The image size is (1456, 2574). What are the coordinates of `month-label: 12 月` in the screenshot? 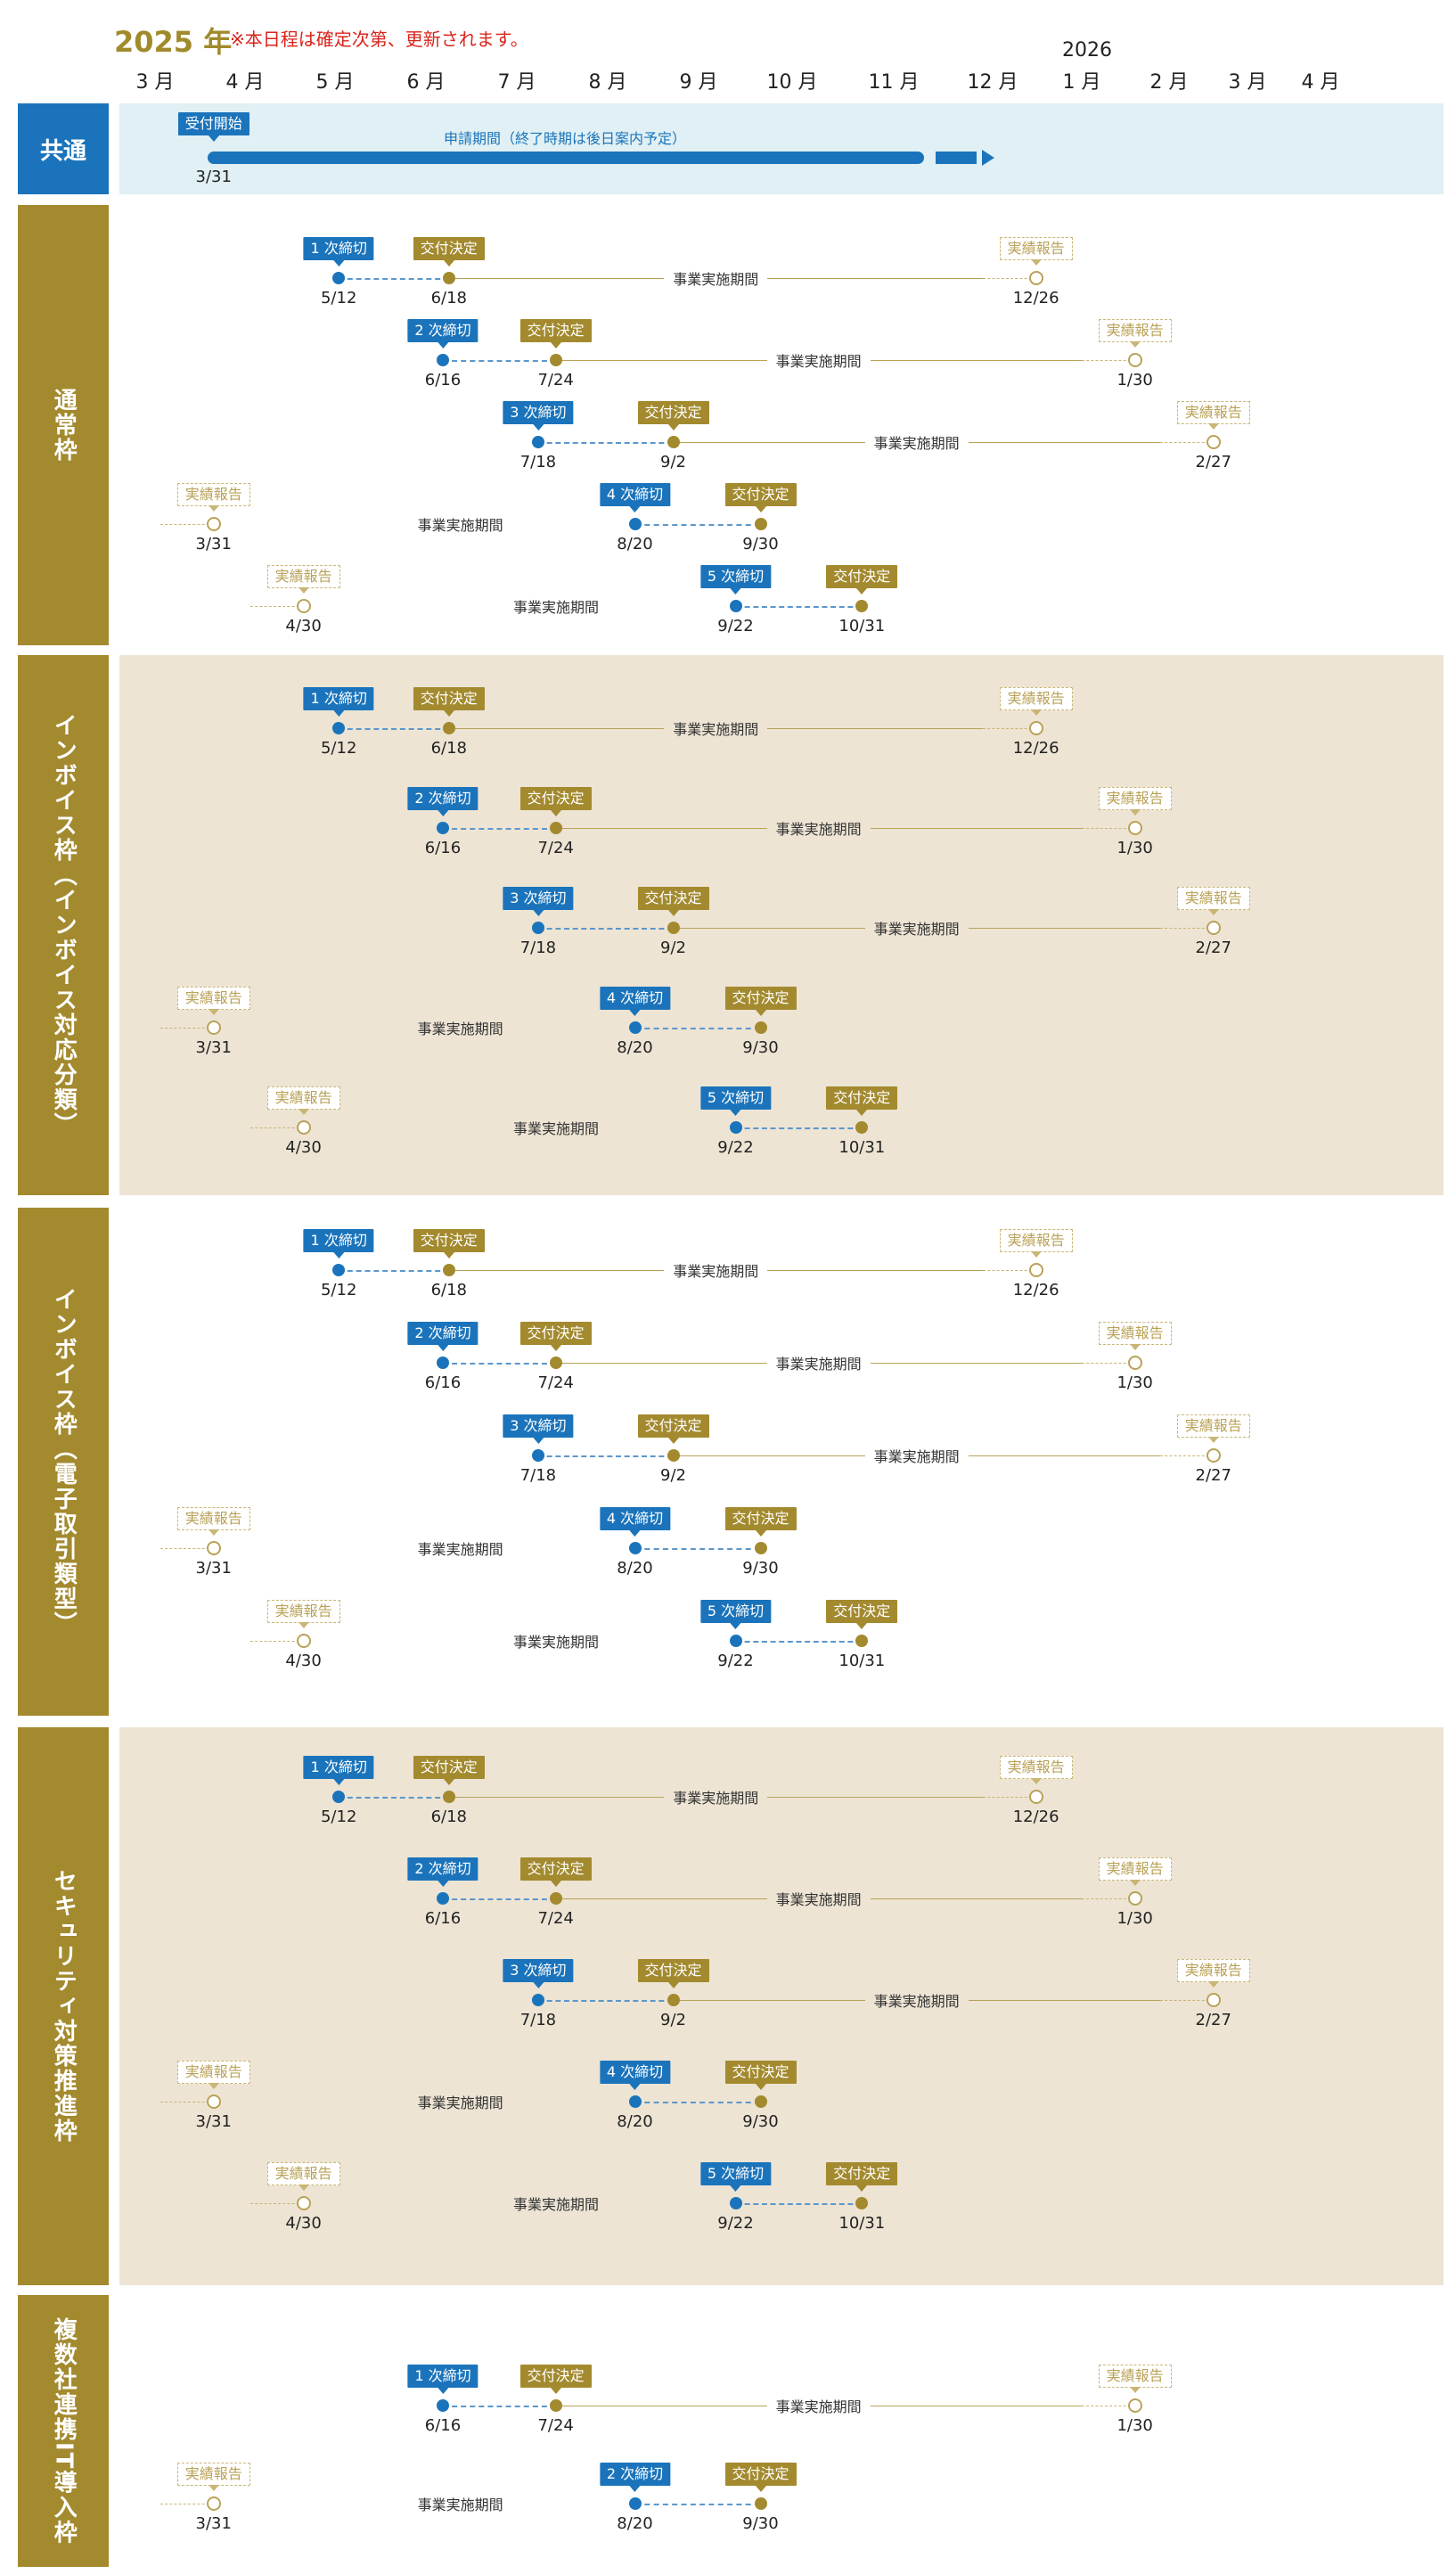 It's located at (993, 82).